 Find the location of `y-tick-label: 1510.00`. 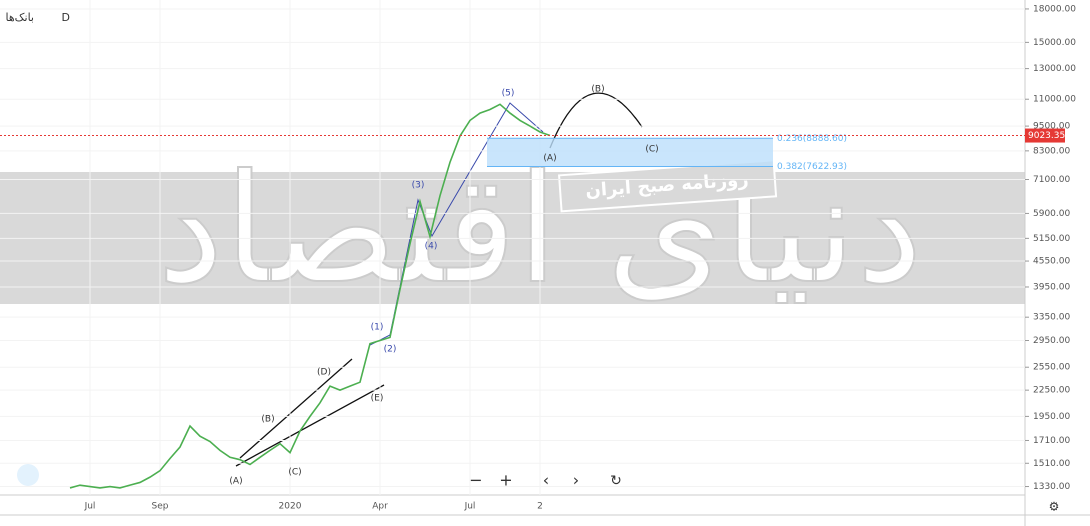

y-tick-label: 1510.00 is located at coordinates (1051, 464).